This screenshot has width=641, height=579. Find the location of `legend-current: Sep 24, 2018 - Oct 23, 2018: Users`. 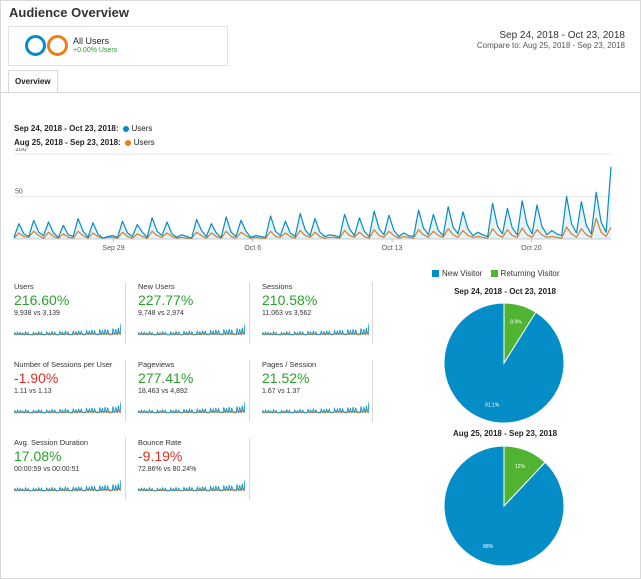

legend-current: Sep 24, 2018 - Oct 23, 2018: Users is located at coordinates (83, 128).